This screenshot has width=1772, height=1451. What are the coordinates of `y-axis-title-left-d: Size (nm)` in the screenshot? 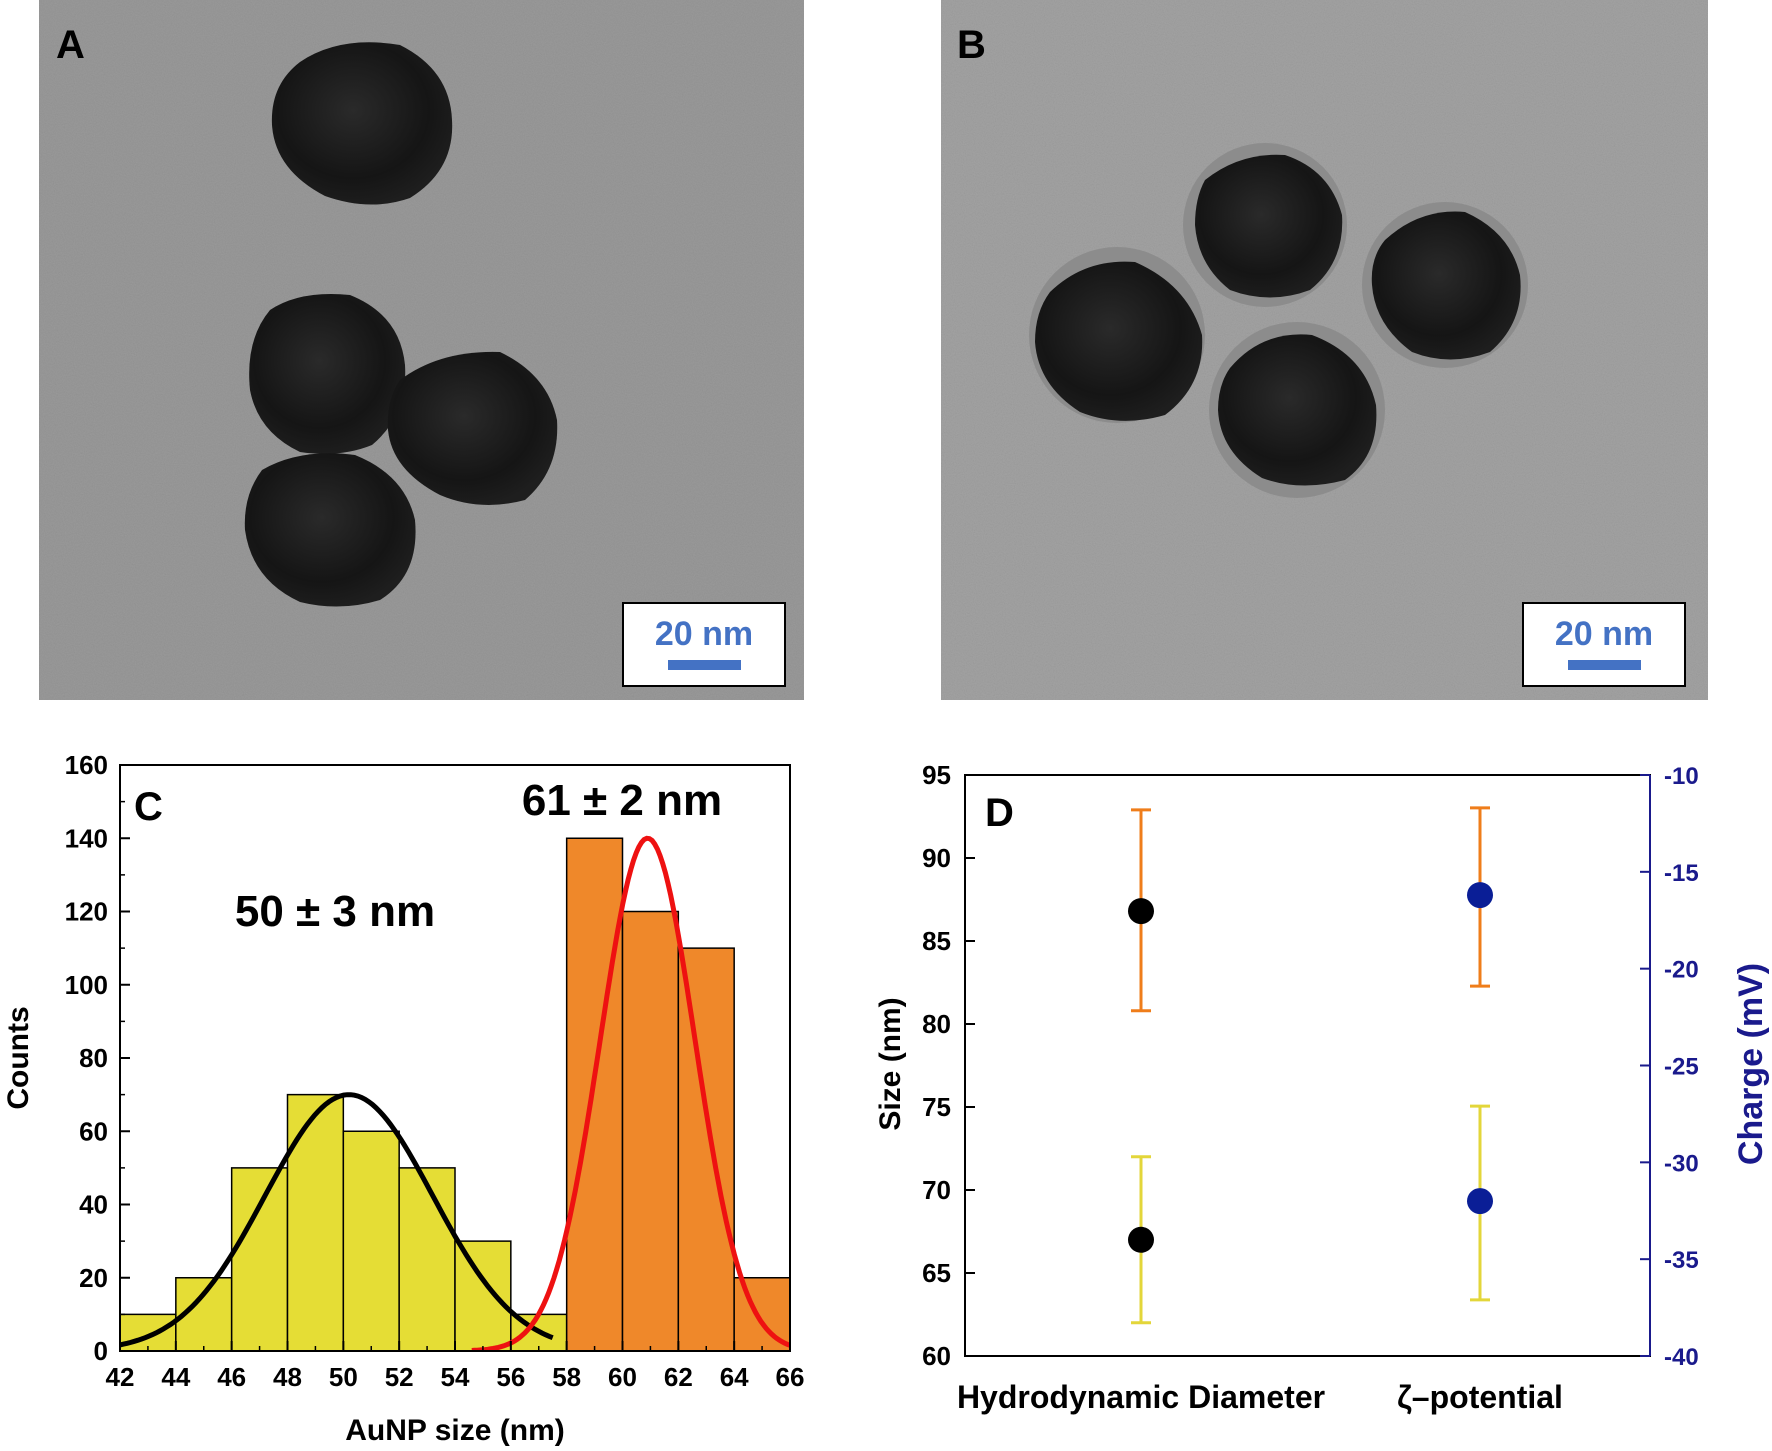 It's located at (890, 1063).